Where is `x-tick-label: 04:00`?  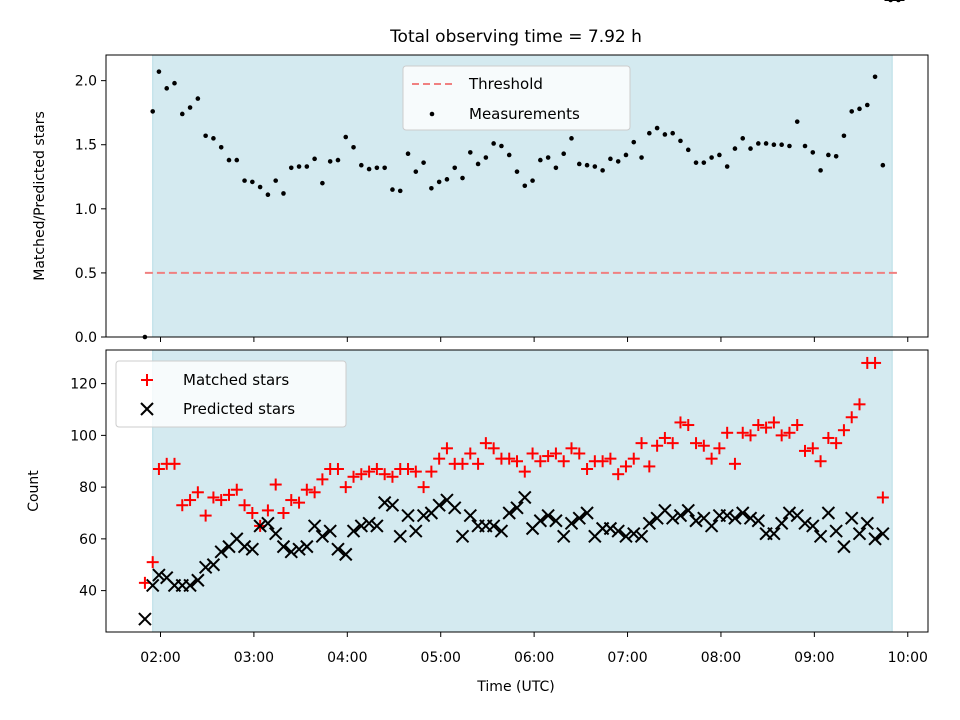 x-tick-label: 04:00 is located at coordinates (347, 658).